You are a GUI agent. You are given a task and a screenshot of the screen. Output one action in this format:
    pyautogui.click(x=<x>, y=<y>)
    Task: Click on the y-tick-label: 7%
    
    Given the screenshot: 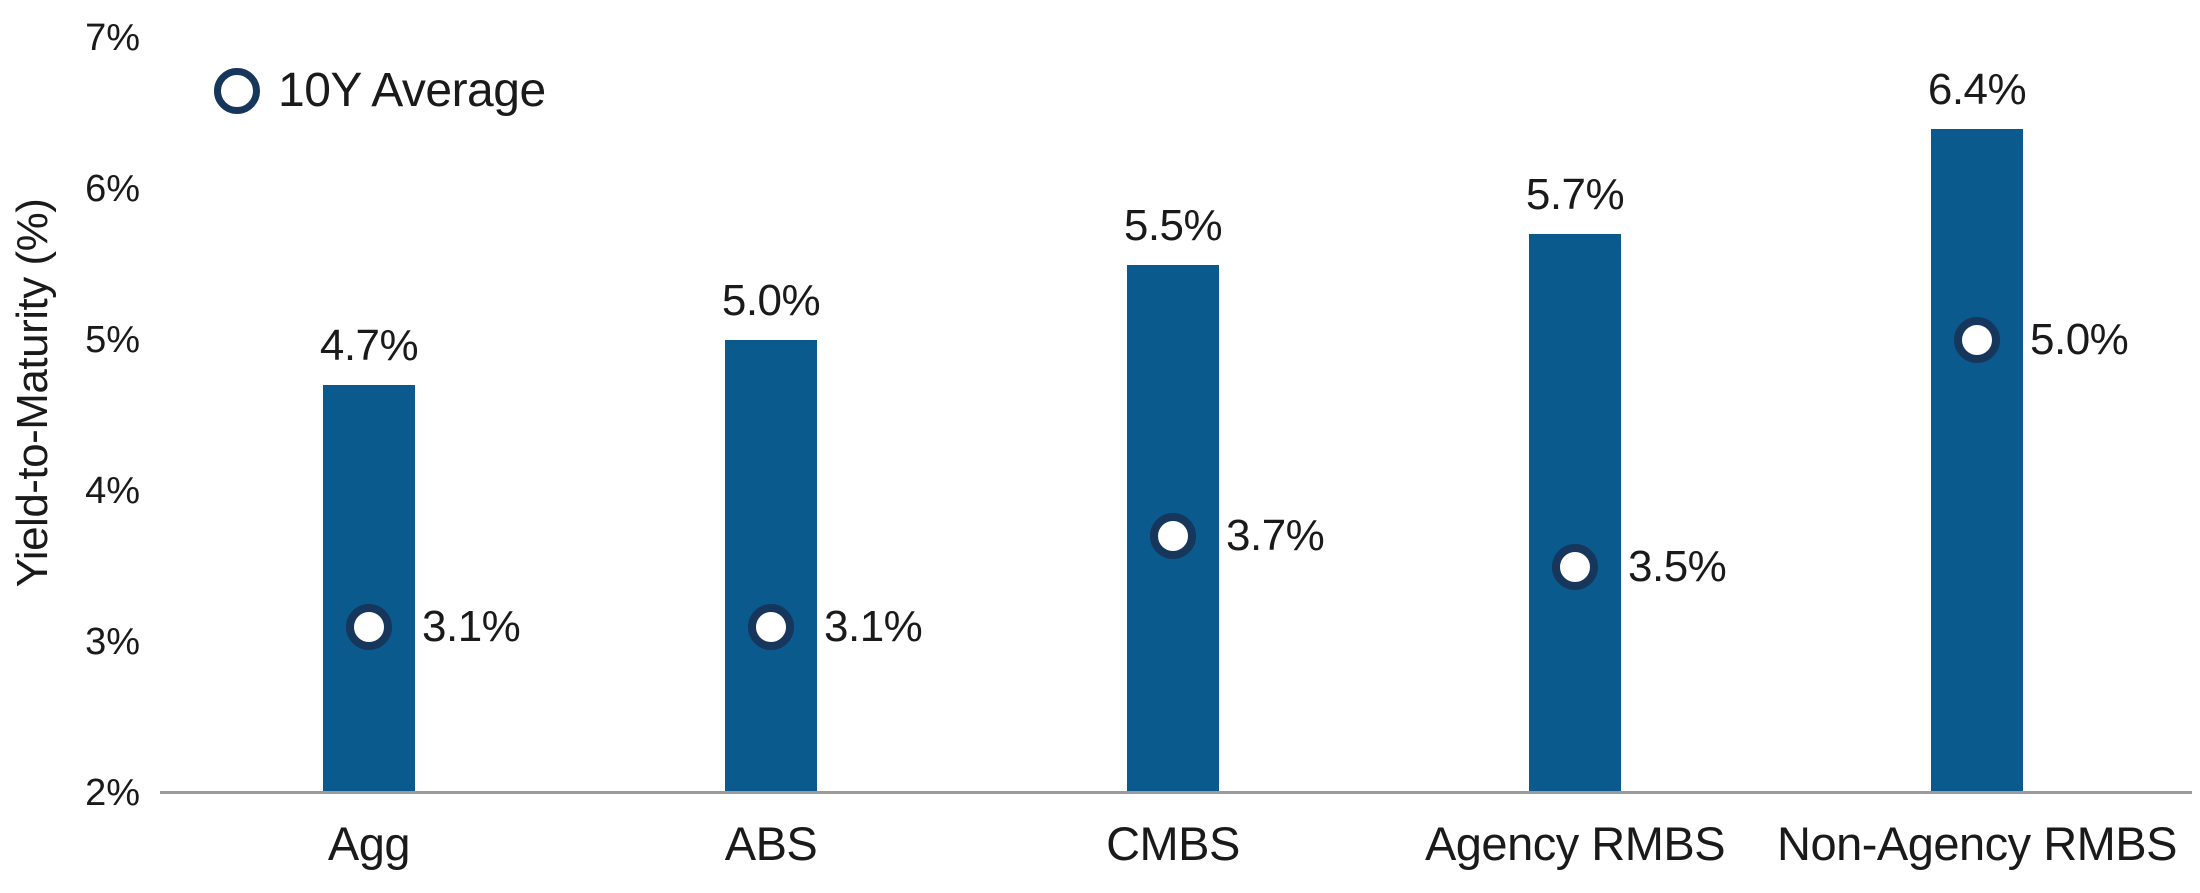 What is the action you would take?
    pyautogui.click(x=112, y=38)
    